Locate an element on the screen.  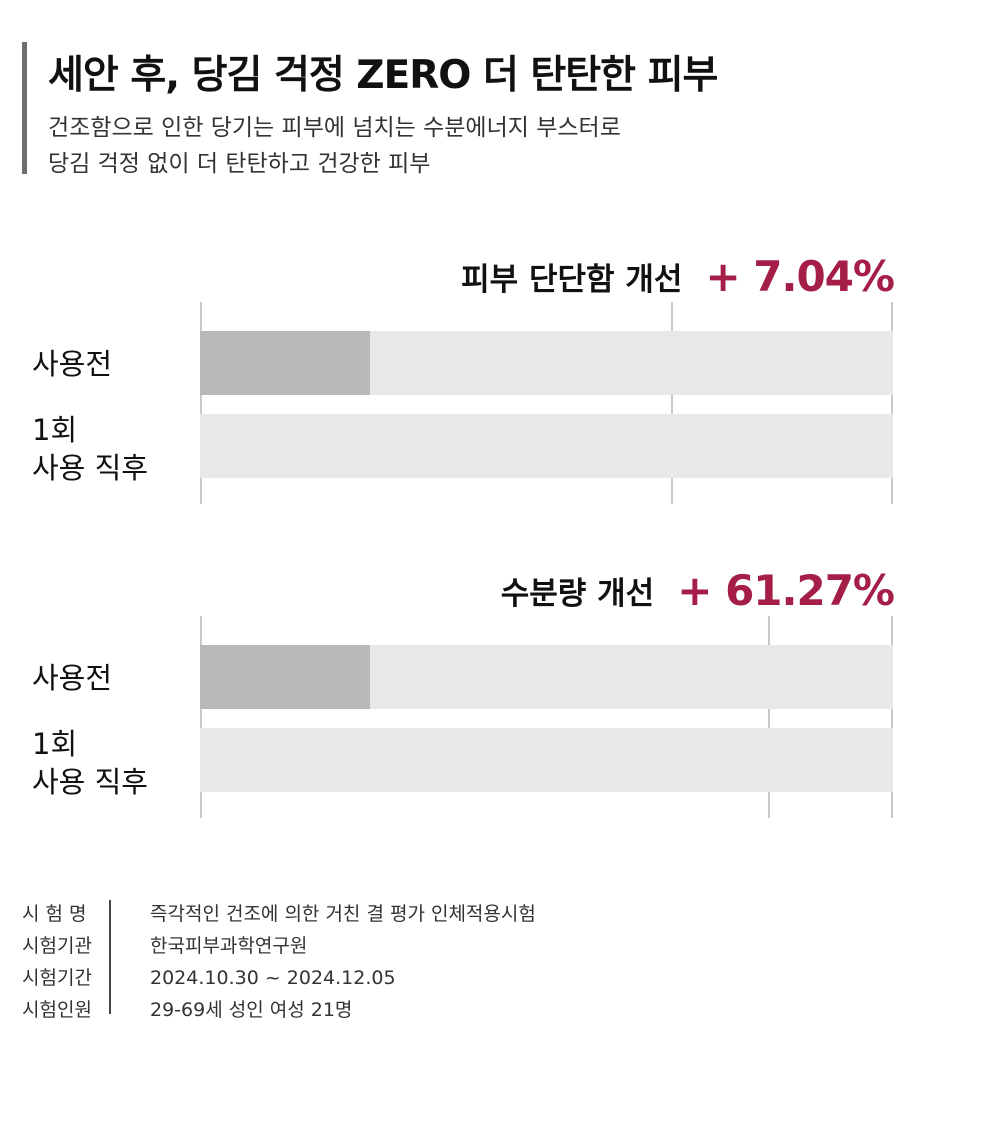
info-key: 시 험 명 is located at coordinates (54, 914).